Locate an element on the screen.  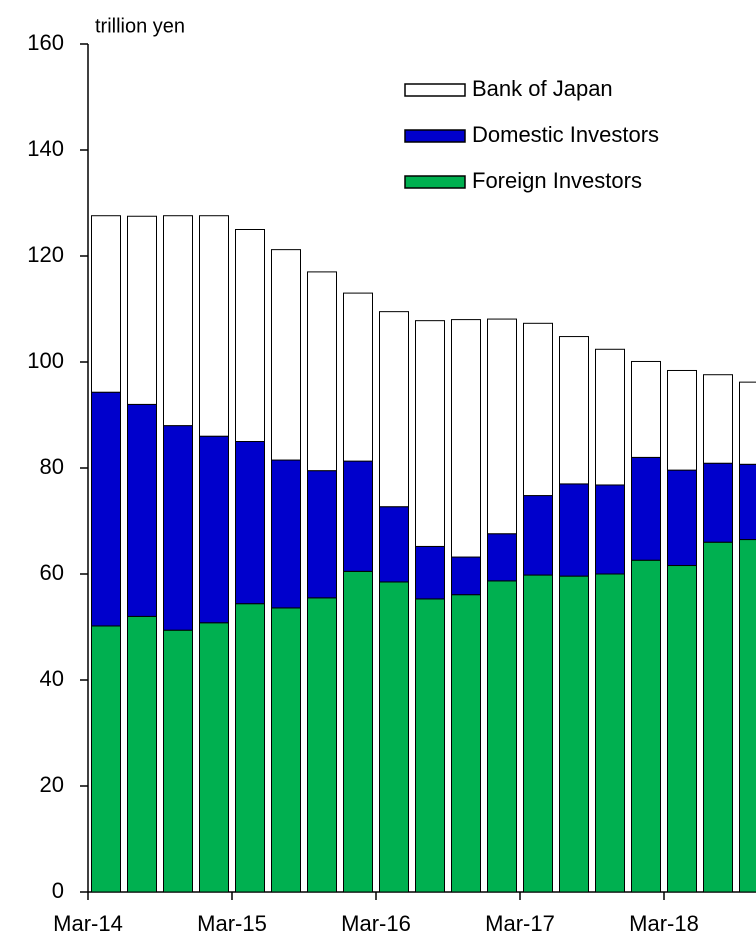
x-tick-label: Mar-16 is located at coordinates (376, 923).